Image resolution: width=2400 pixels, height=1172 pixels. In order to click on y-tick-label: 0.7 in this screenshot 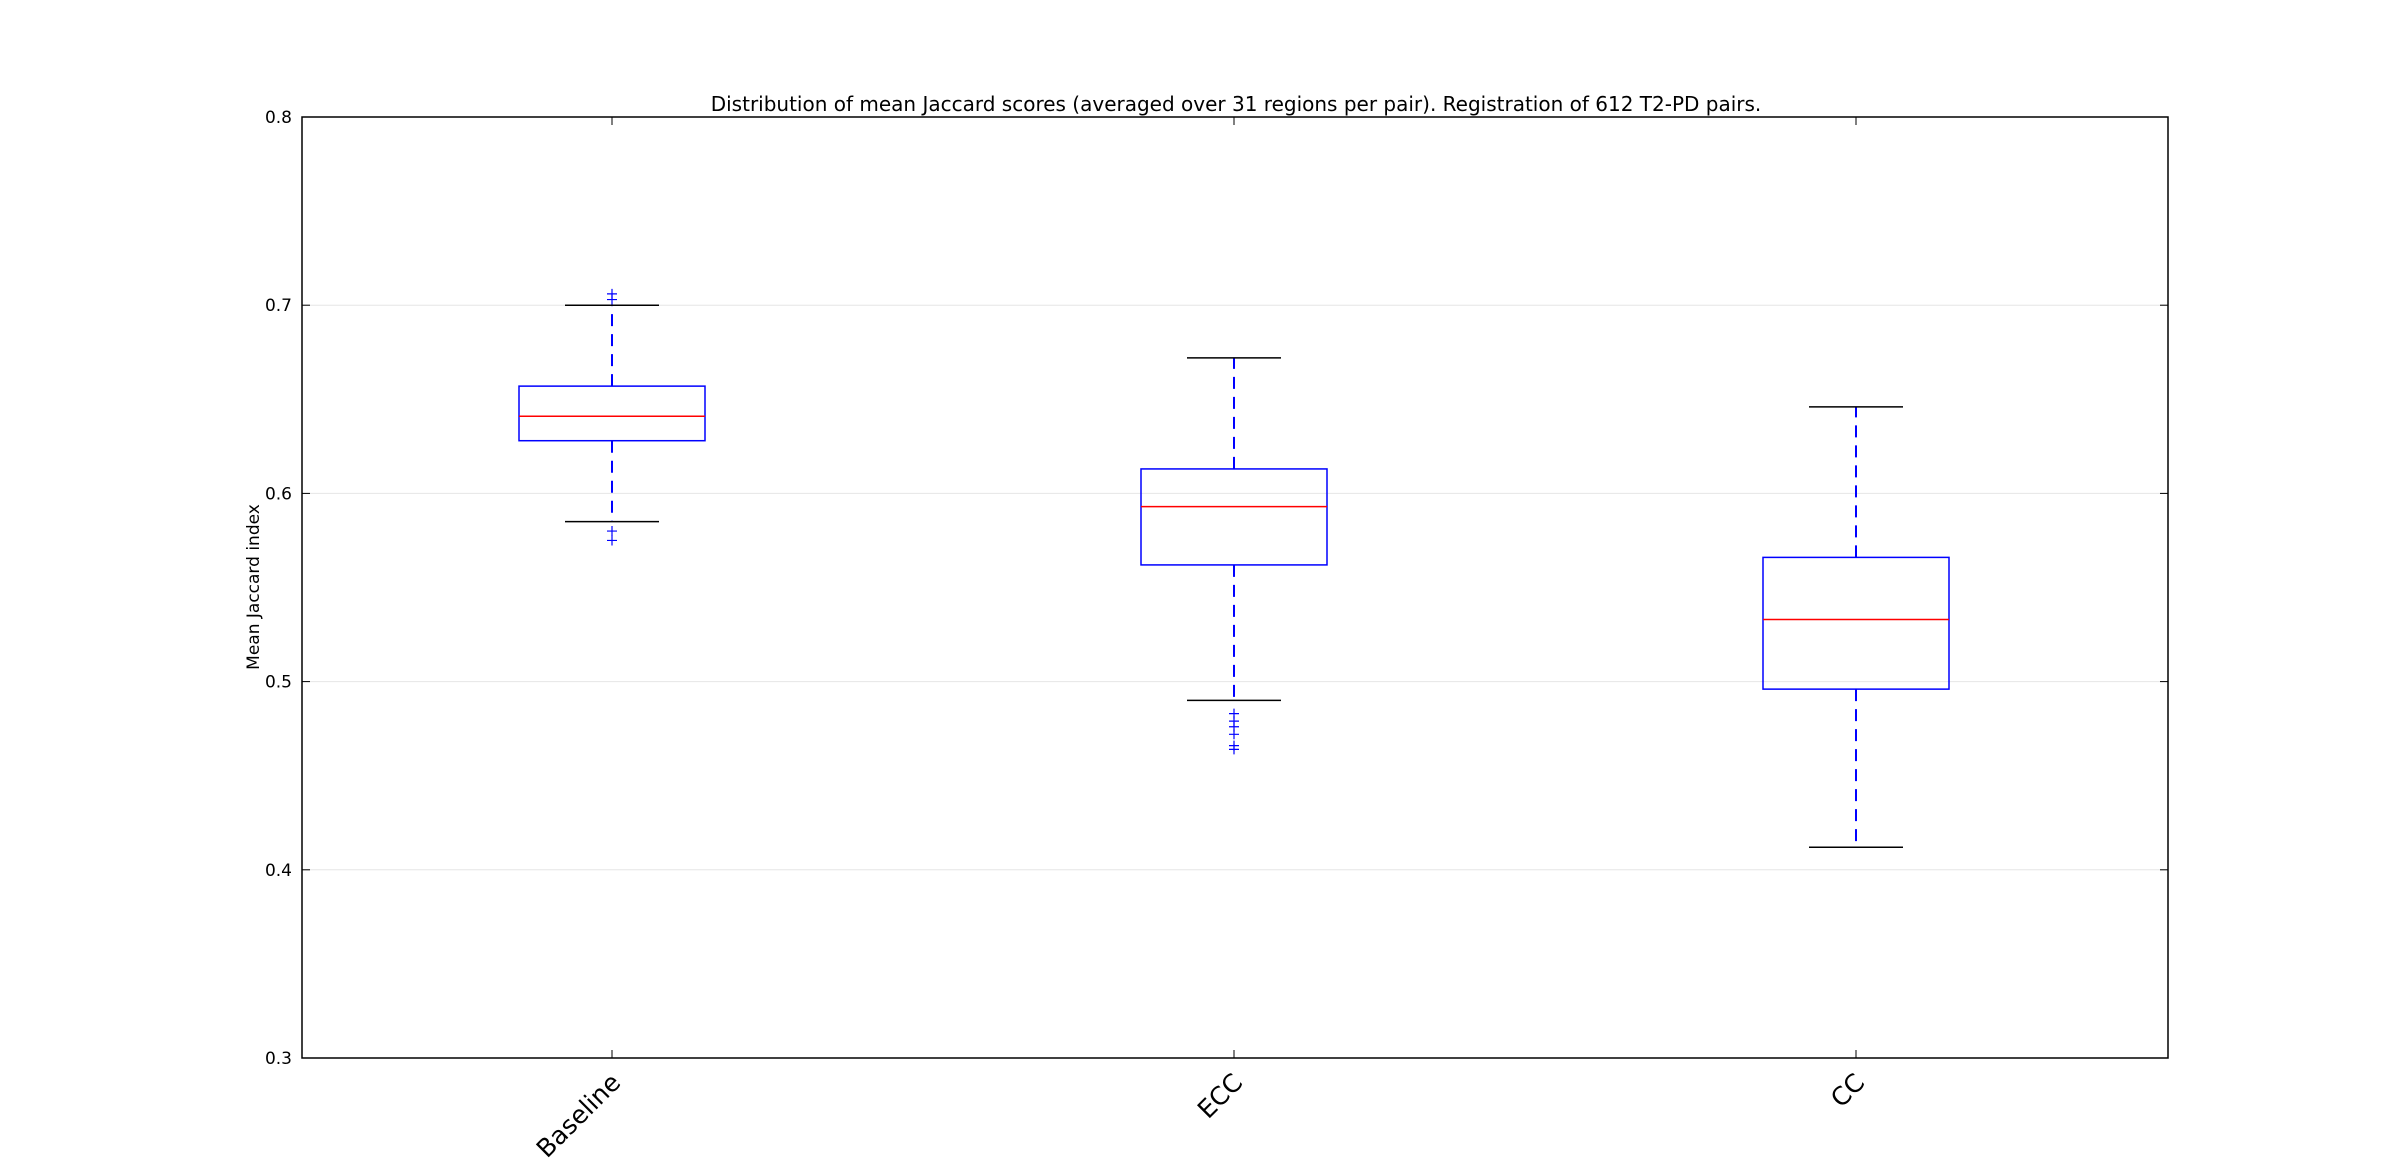, I will do `click(278, 306)`.